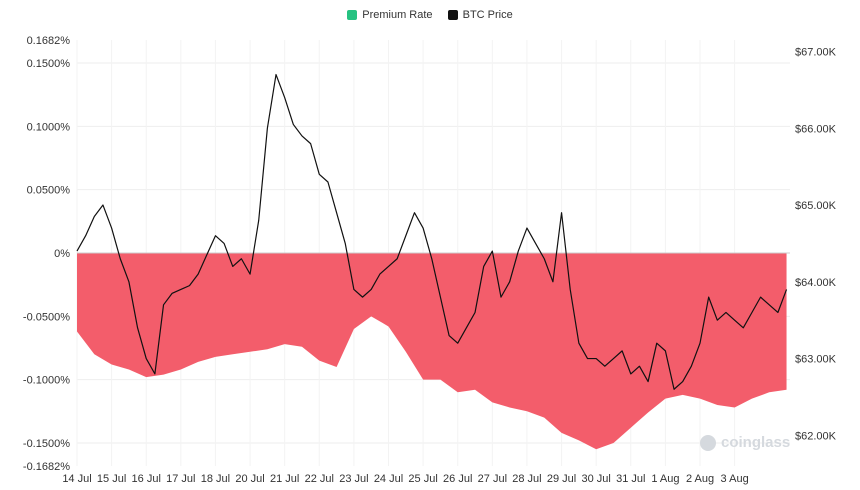 The width and height of the screenshot is (860, 490). I want to click on legend-item-premium-rate: Premium Rate, so click(390, 15).